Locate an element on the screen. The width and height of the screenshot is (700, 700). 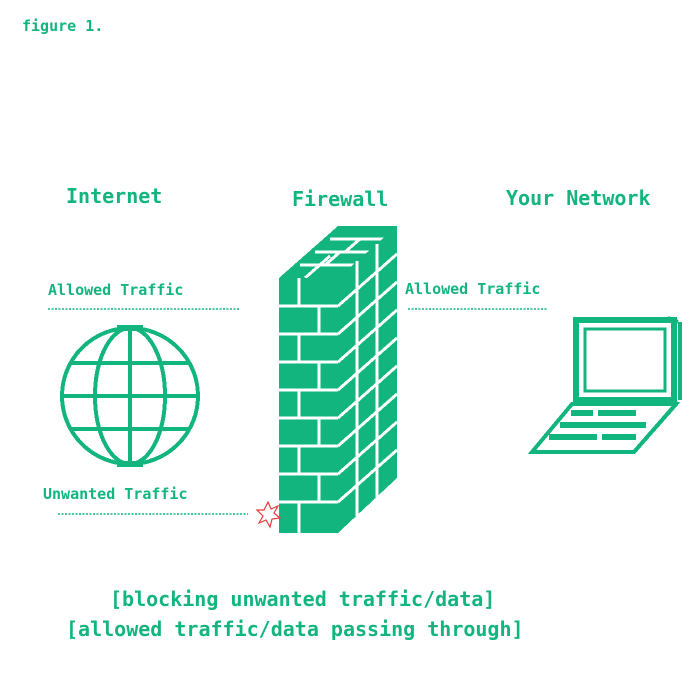
globe-icon is located at coordinates (130, 396).